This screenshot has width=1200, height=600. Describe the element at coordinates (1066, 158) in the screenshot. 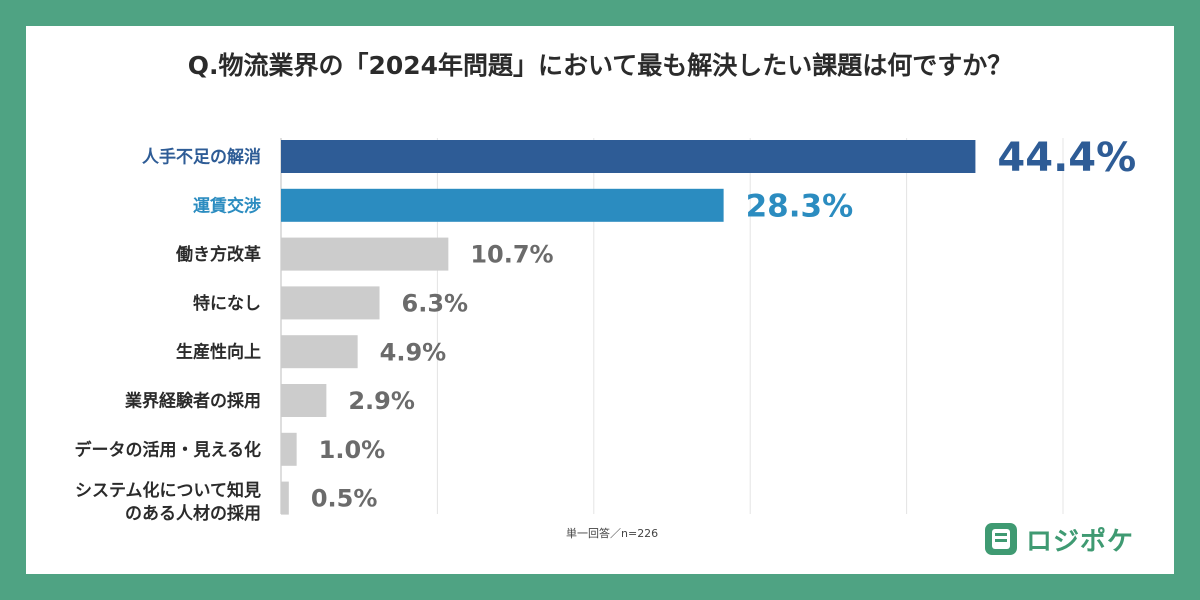

I see `value-label: 44.4%` at that location.